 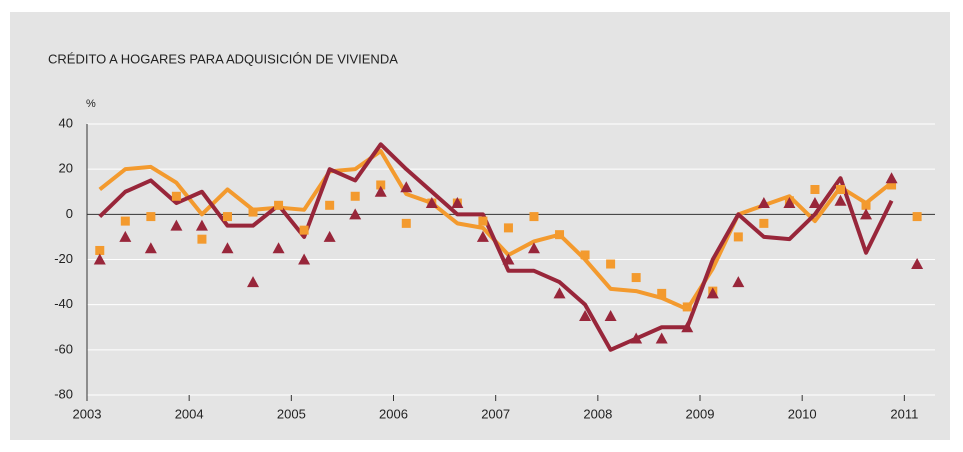 What do you see at coordinates (66, 168) in the screenshot?
I see `y-tick-label: 20` at bounding box center [66, 168].